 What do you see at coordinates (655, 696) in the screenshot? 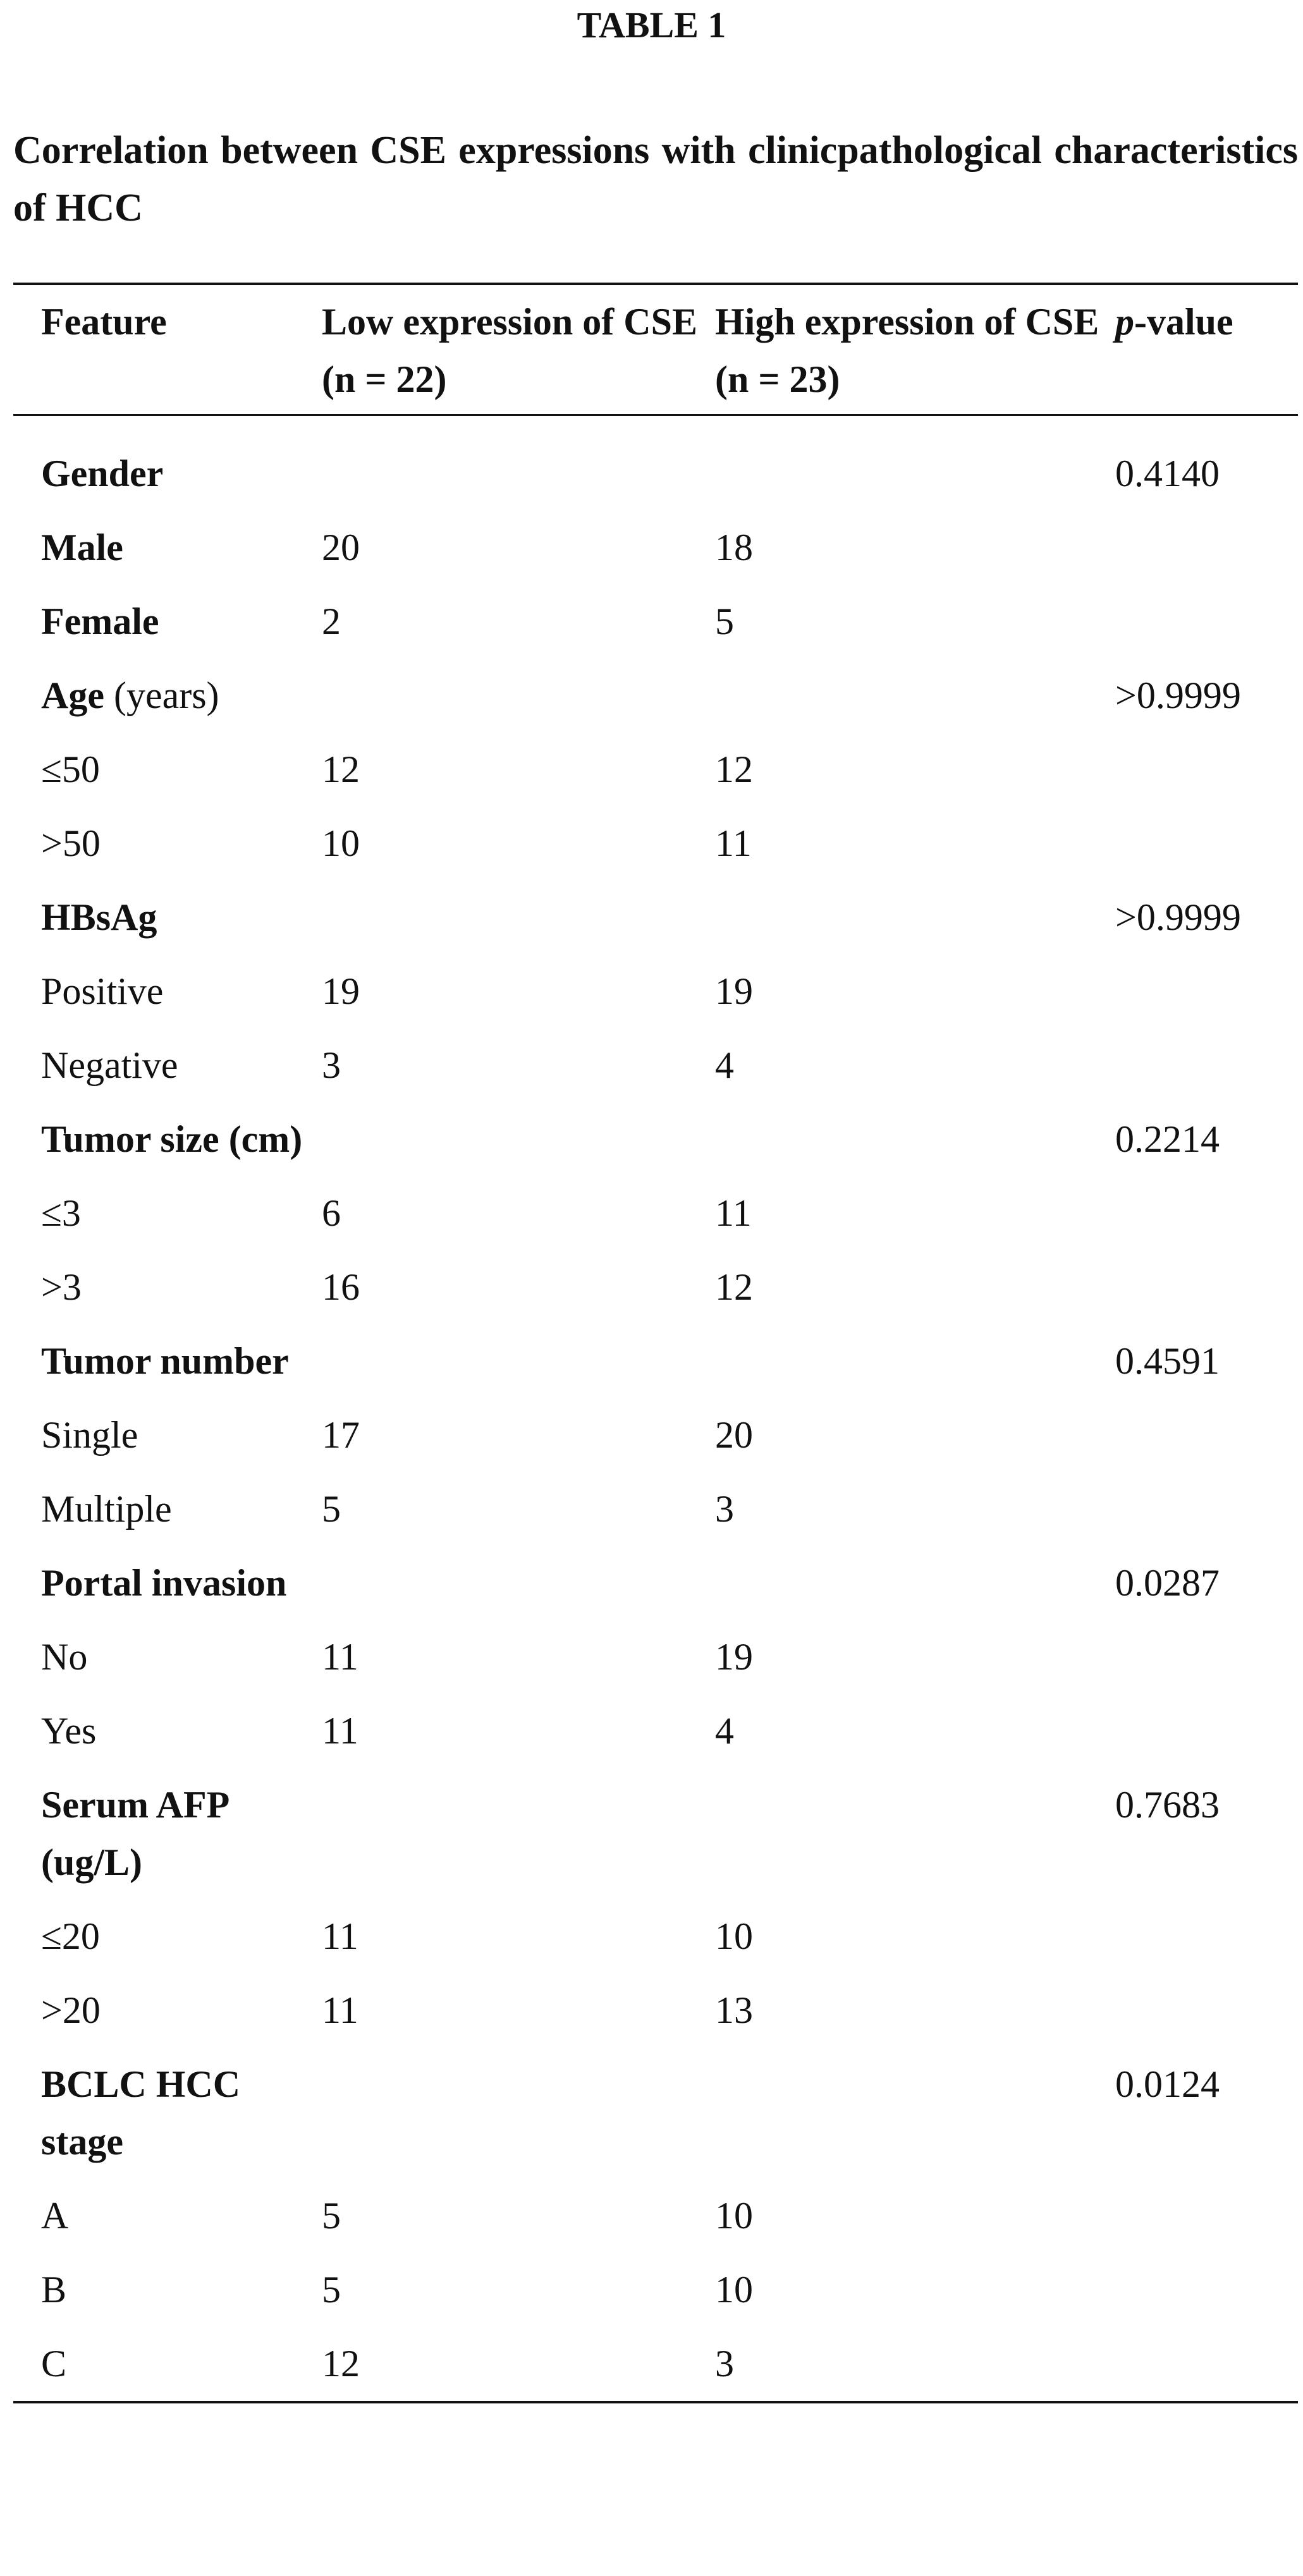
I see `table-row: Age (years) >0.9999` at bounding box center [655, 696].